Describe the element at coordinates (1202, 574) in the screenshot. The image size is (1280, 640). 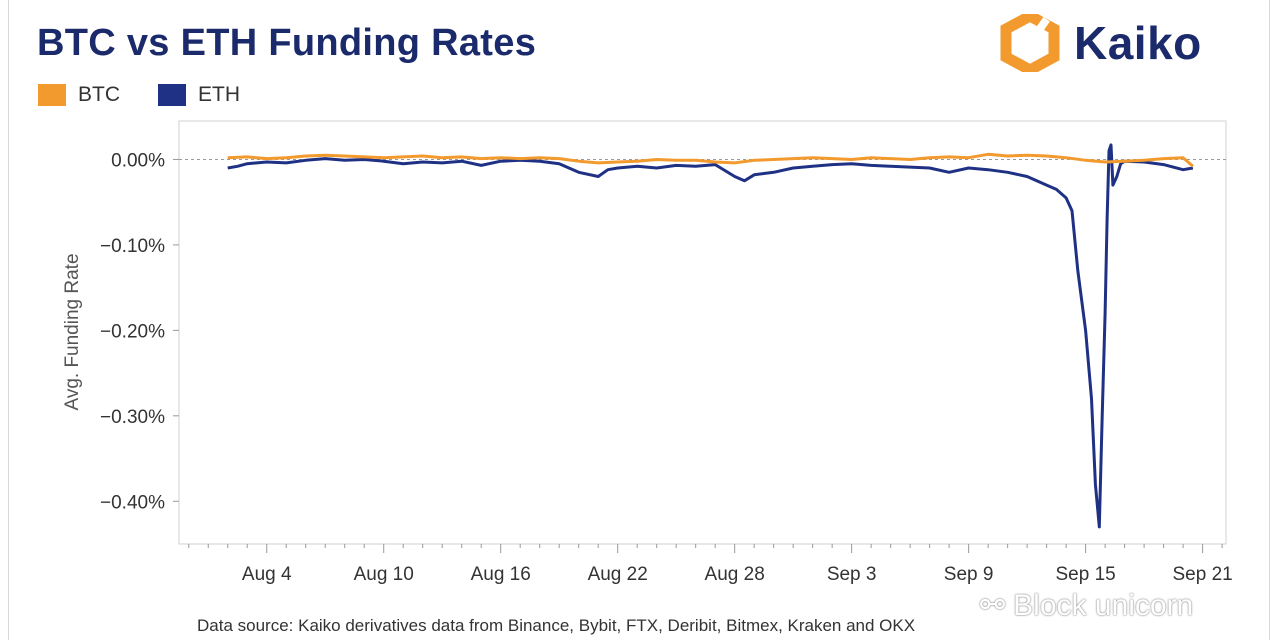
I see `x-tick-label: Sep 21` at that location.